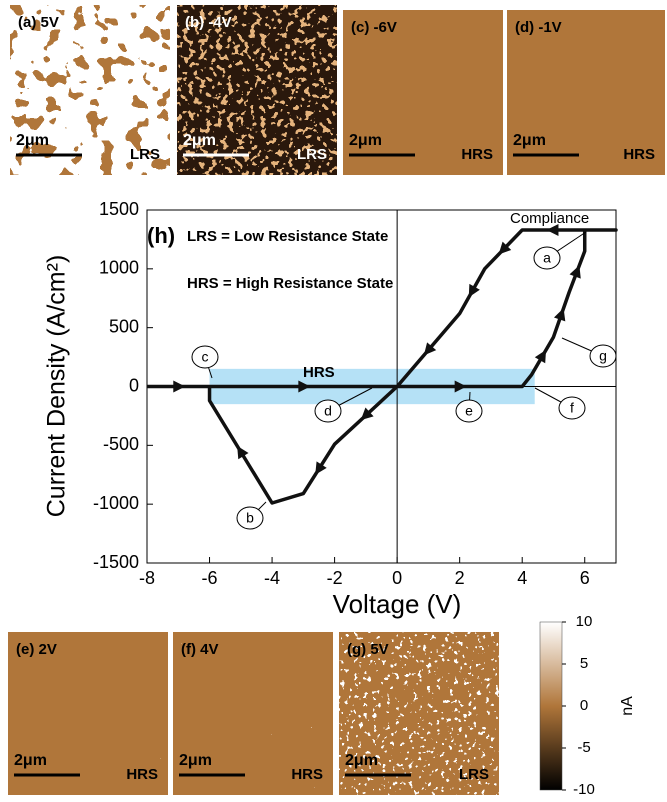 The width and height of the screenshot is (667, 802). What do you see at coordinates (272, 578) in the screenshot?
I see `x-tick-label: -4` at bounding box center [272, 578].